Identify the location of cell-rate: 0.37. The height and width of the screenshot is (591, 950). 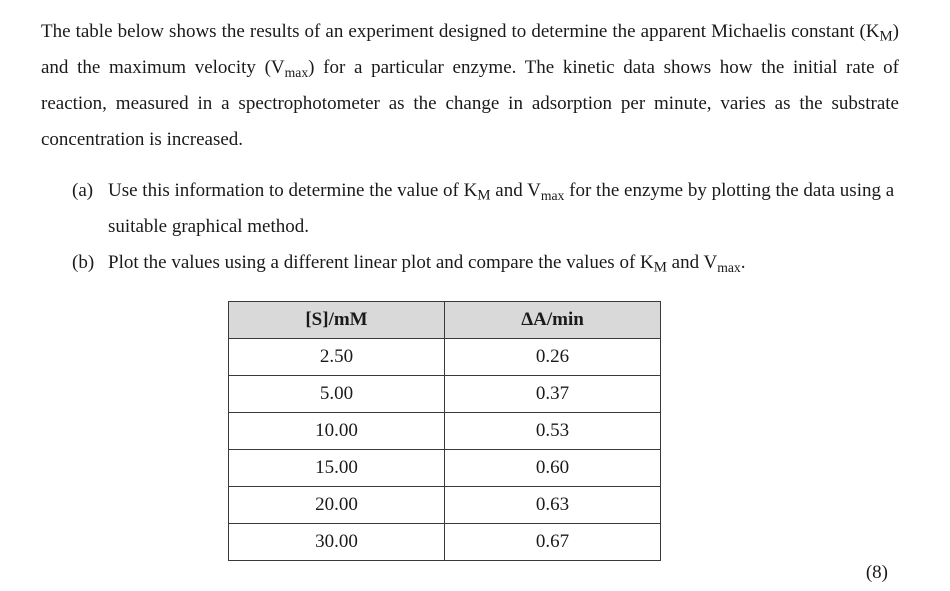
(552, 394).